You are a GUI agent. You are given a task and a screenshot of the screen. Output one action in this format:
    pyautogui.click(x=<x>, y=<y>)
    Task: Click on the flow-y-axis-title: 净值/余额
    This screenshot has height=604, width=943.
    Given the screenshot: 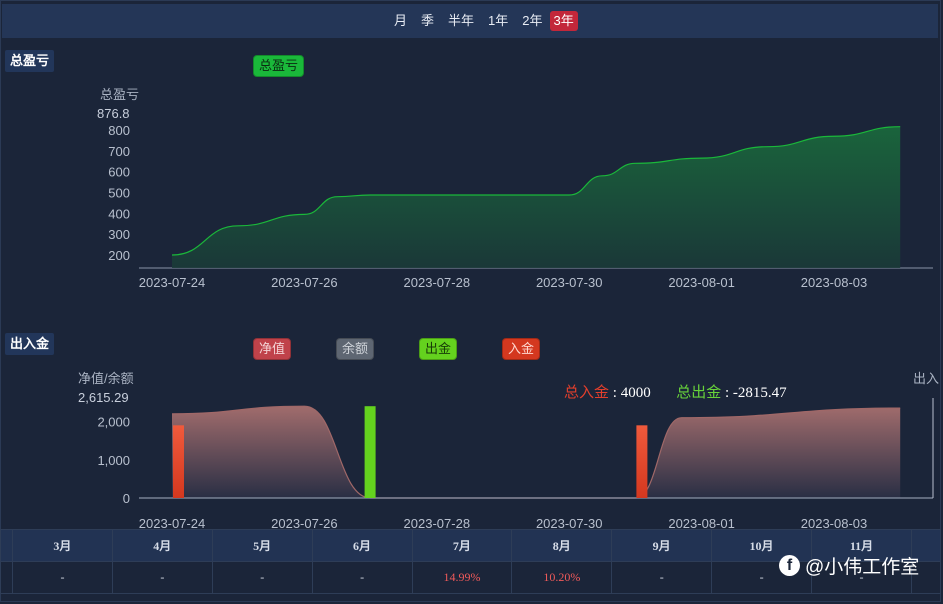 What is the action you would take?
    pyautogui.click(x=106, y=378)
    